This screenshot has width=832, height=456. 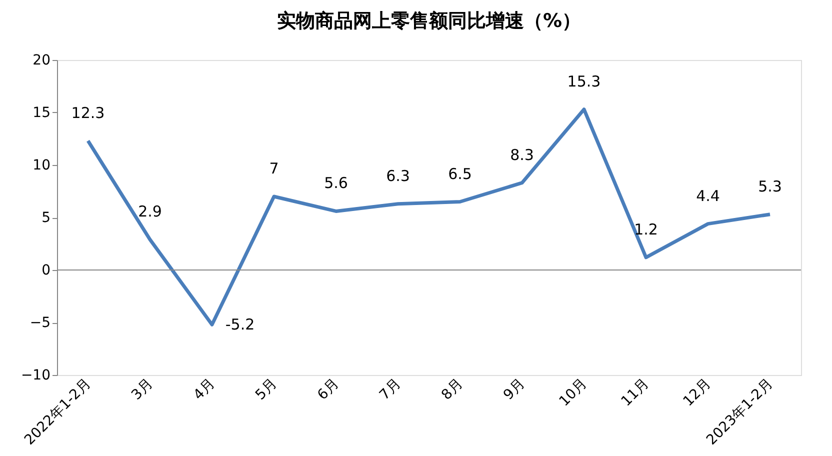 What do you see at coordinates (40, 323) in the screenshot?
I see `y-tick-label: −5` at bounding box center [40, 323].